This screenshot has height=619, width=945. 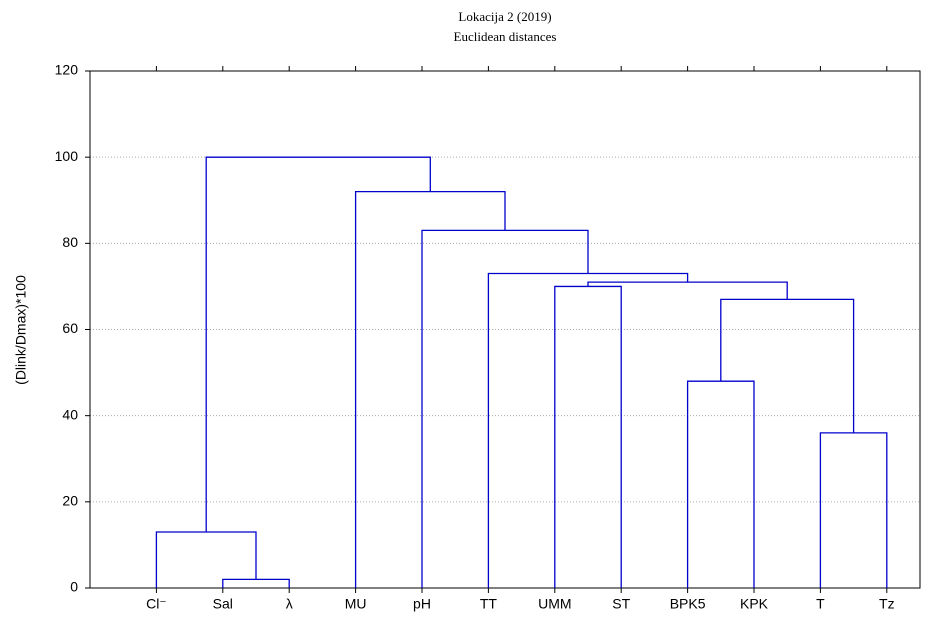 I want to click on y-tick-label: 100, so click(x=67, y=156).